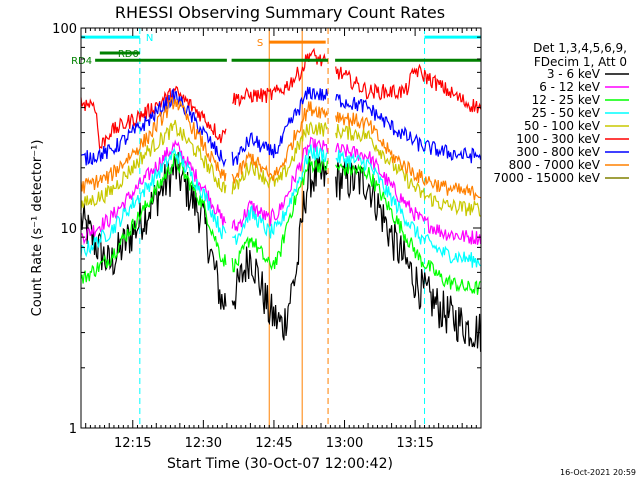  What do you see at coordinates (37, 228) in the screenshot?
I see `y-axis-label: Count Rate (s⁻¹ detector⁻¹)` at bounding box center [37, 228].